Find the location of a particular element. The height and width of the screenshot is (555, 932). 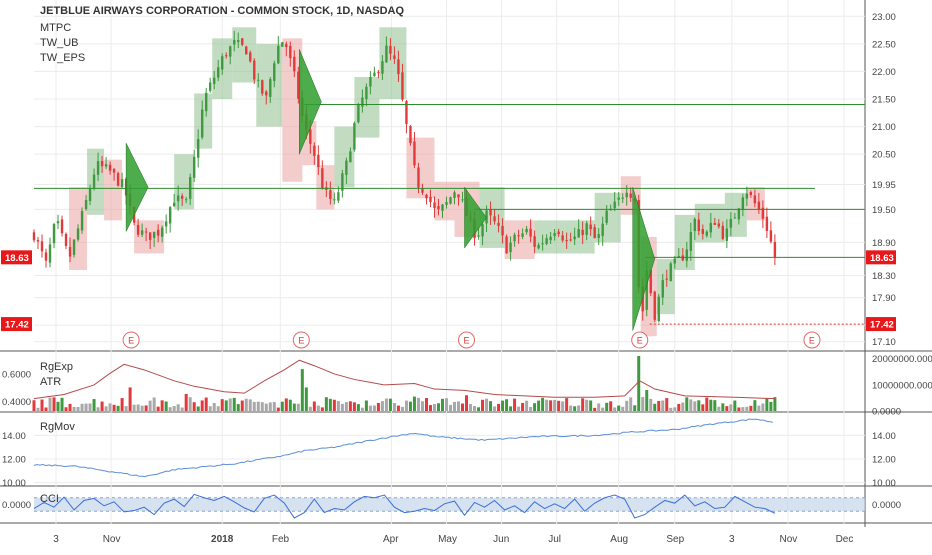

x-axis-label-8: Aug is located at coordinates (619, 539).